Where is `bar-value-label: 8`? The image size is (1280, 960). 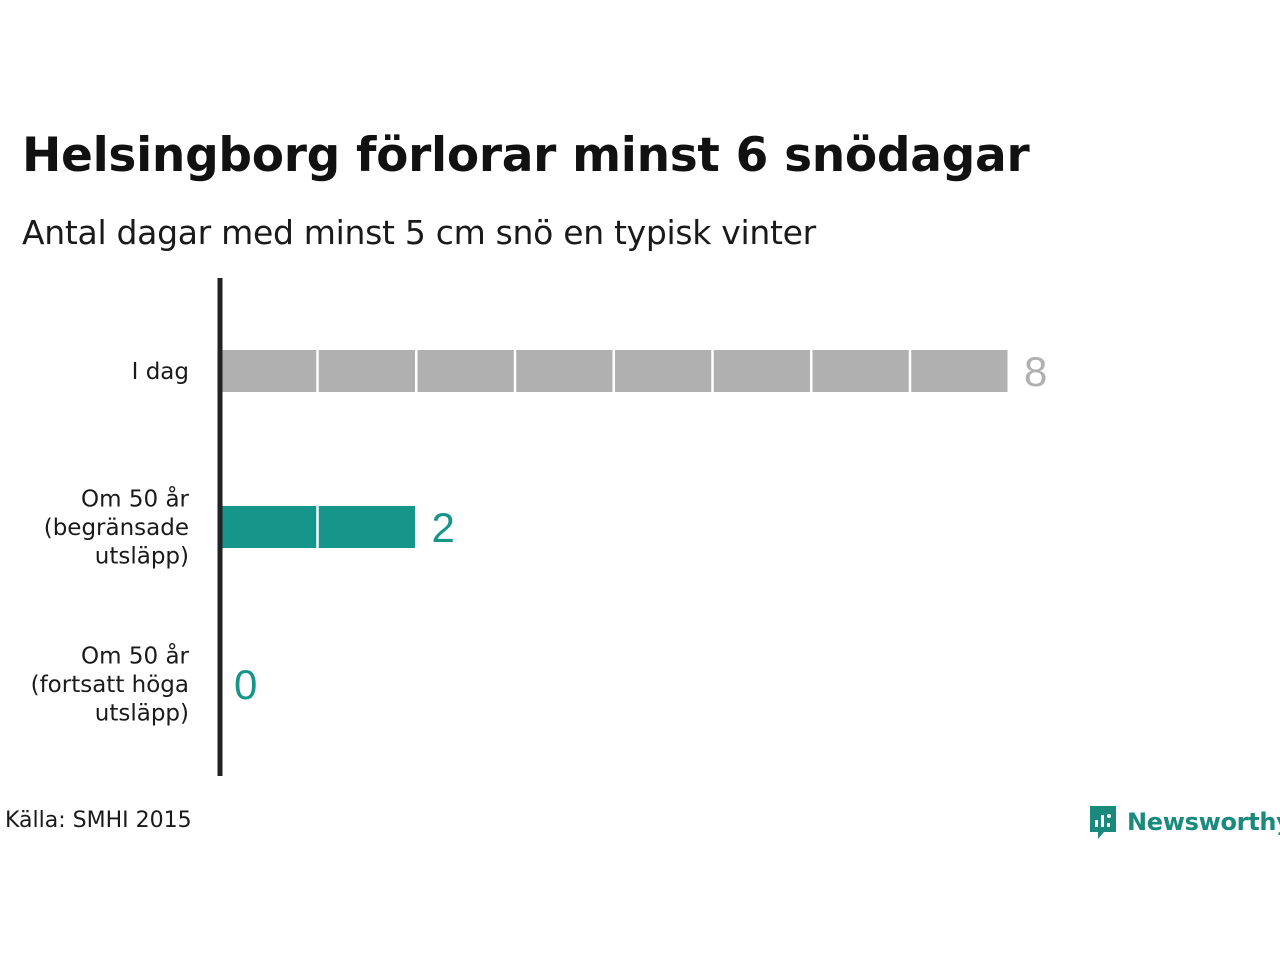 bar-value-label: 8 is located at coordinates (1035, 371).